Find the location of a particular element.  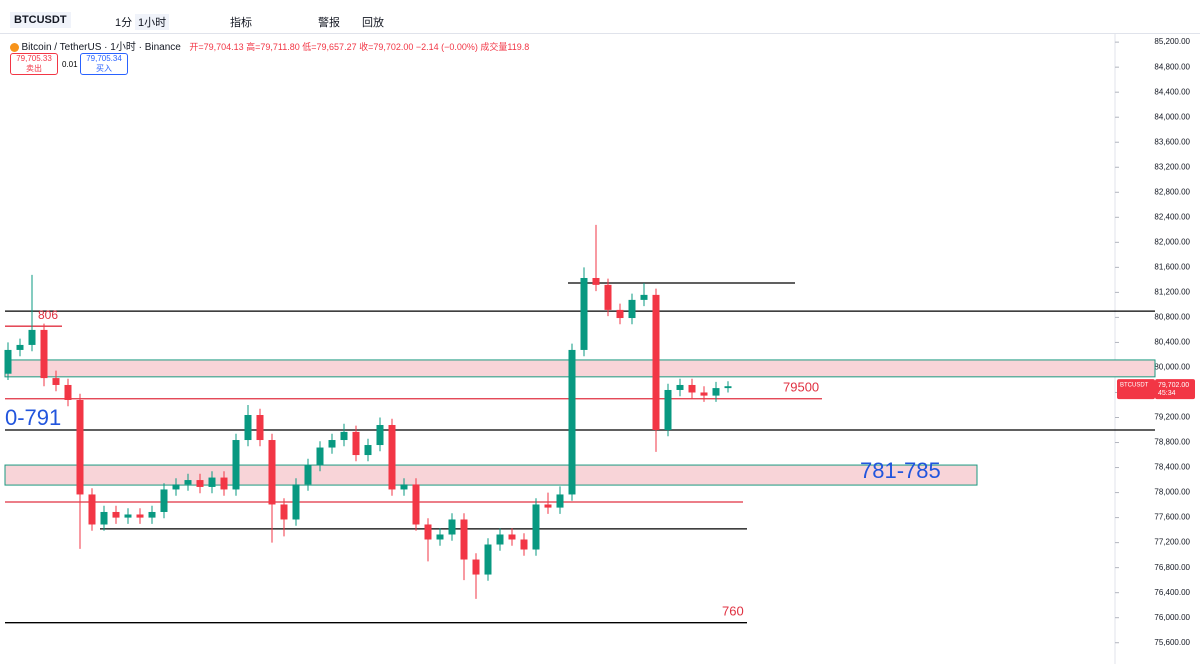

y-tick-label: 84,800.00 is located at coordinates (1172, 66).